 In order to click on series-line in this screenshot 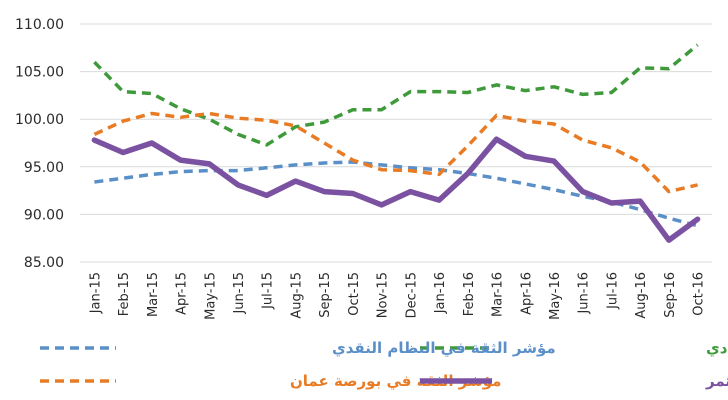, I will do `click(396, 194)`.